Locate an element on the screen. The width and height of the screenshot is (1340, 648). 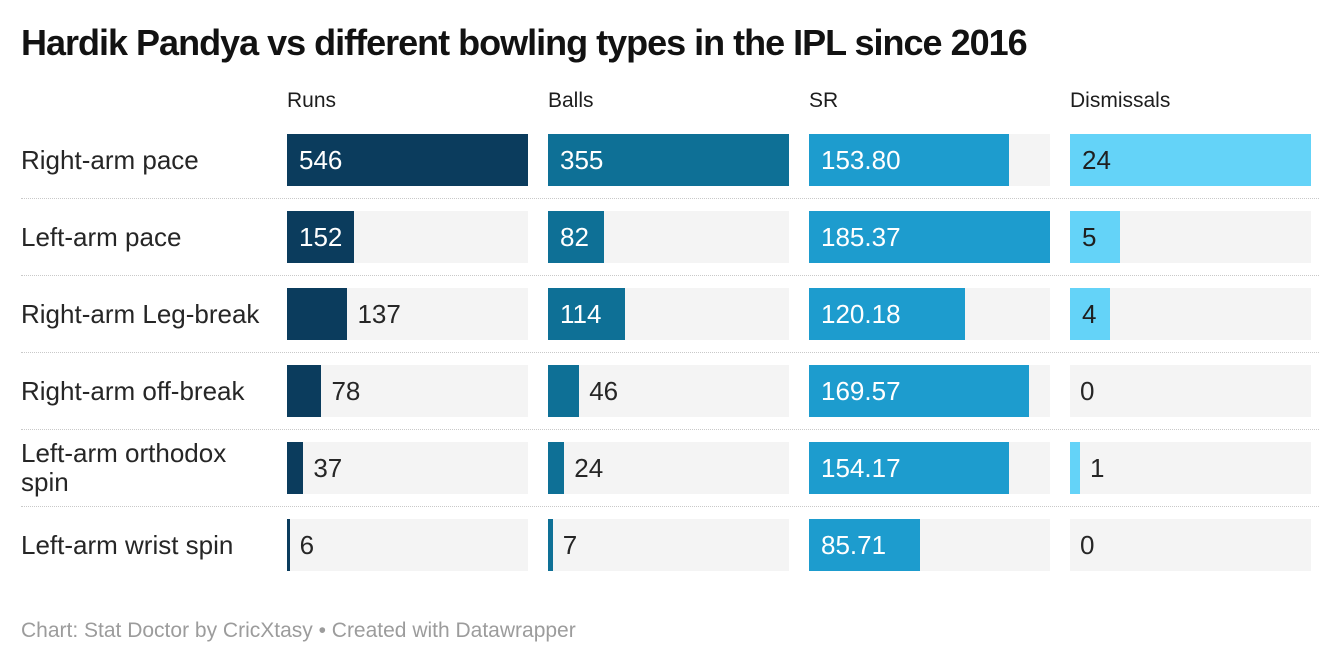
bar-cell-runs: 152 is located at coordinates (407, 237).